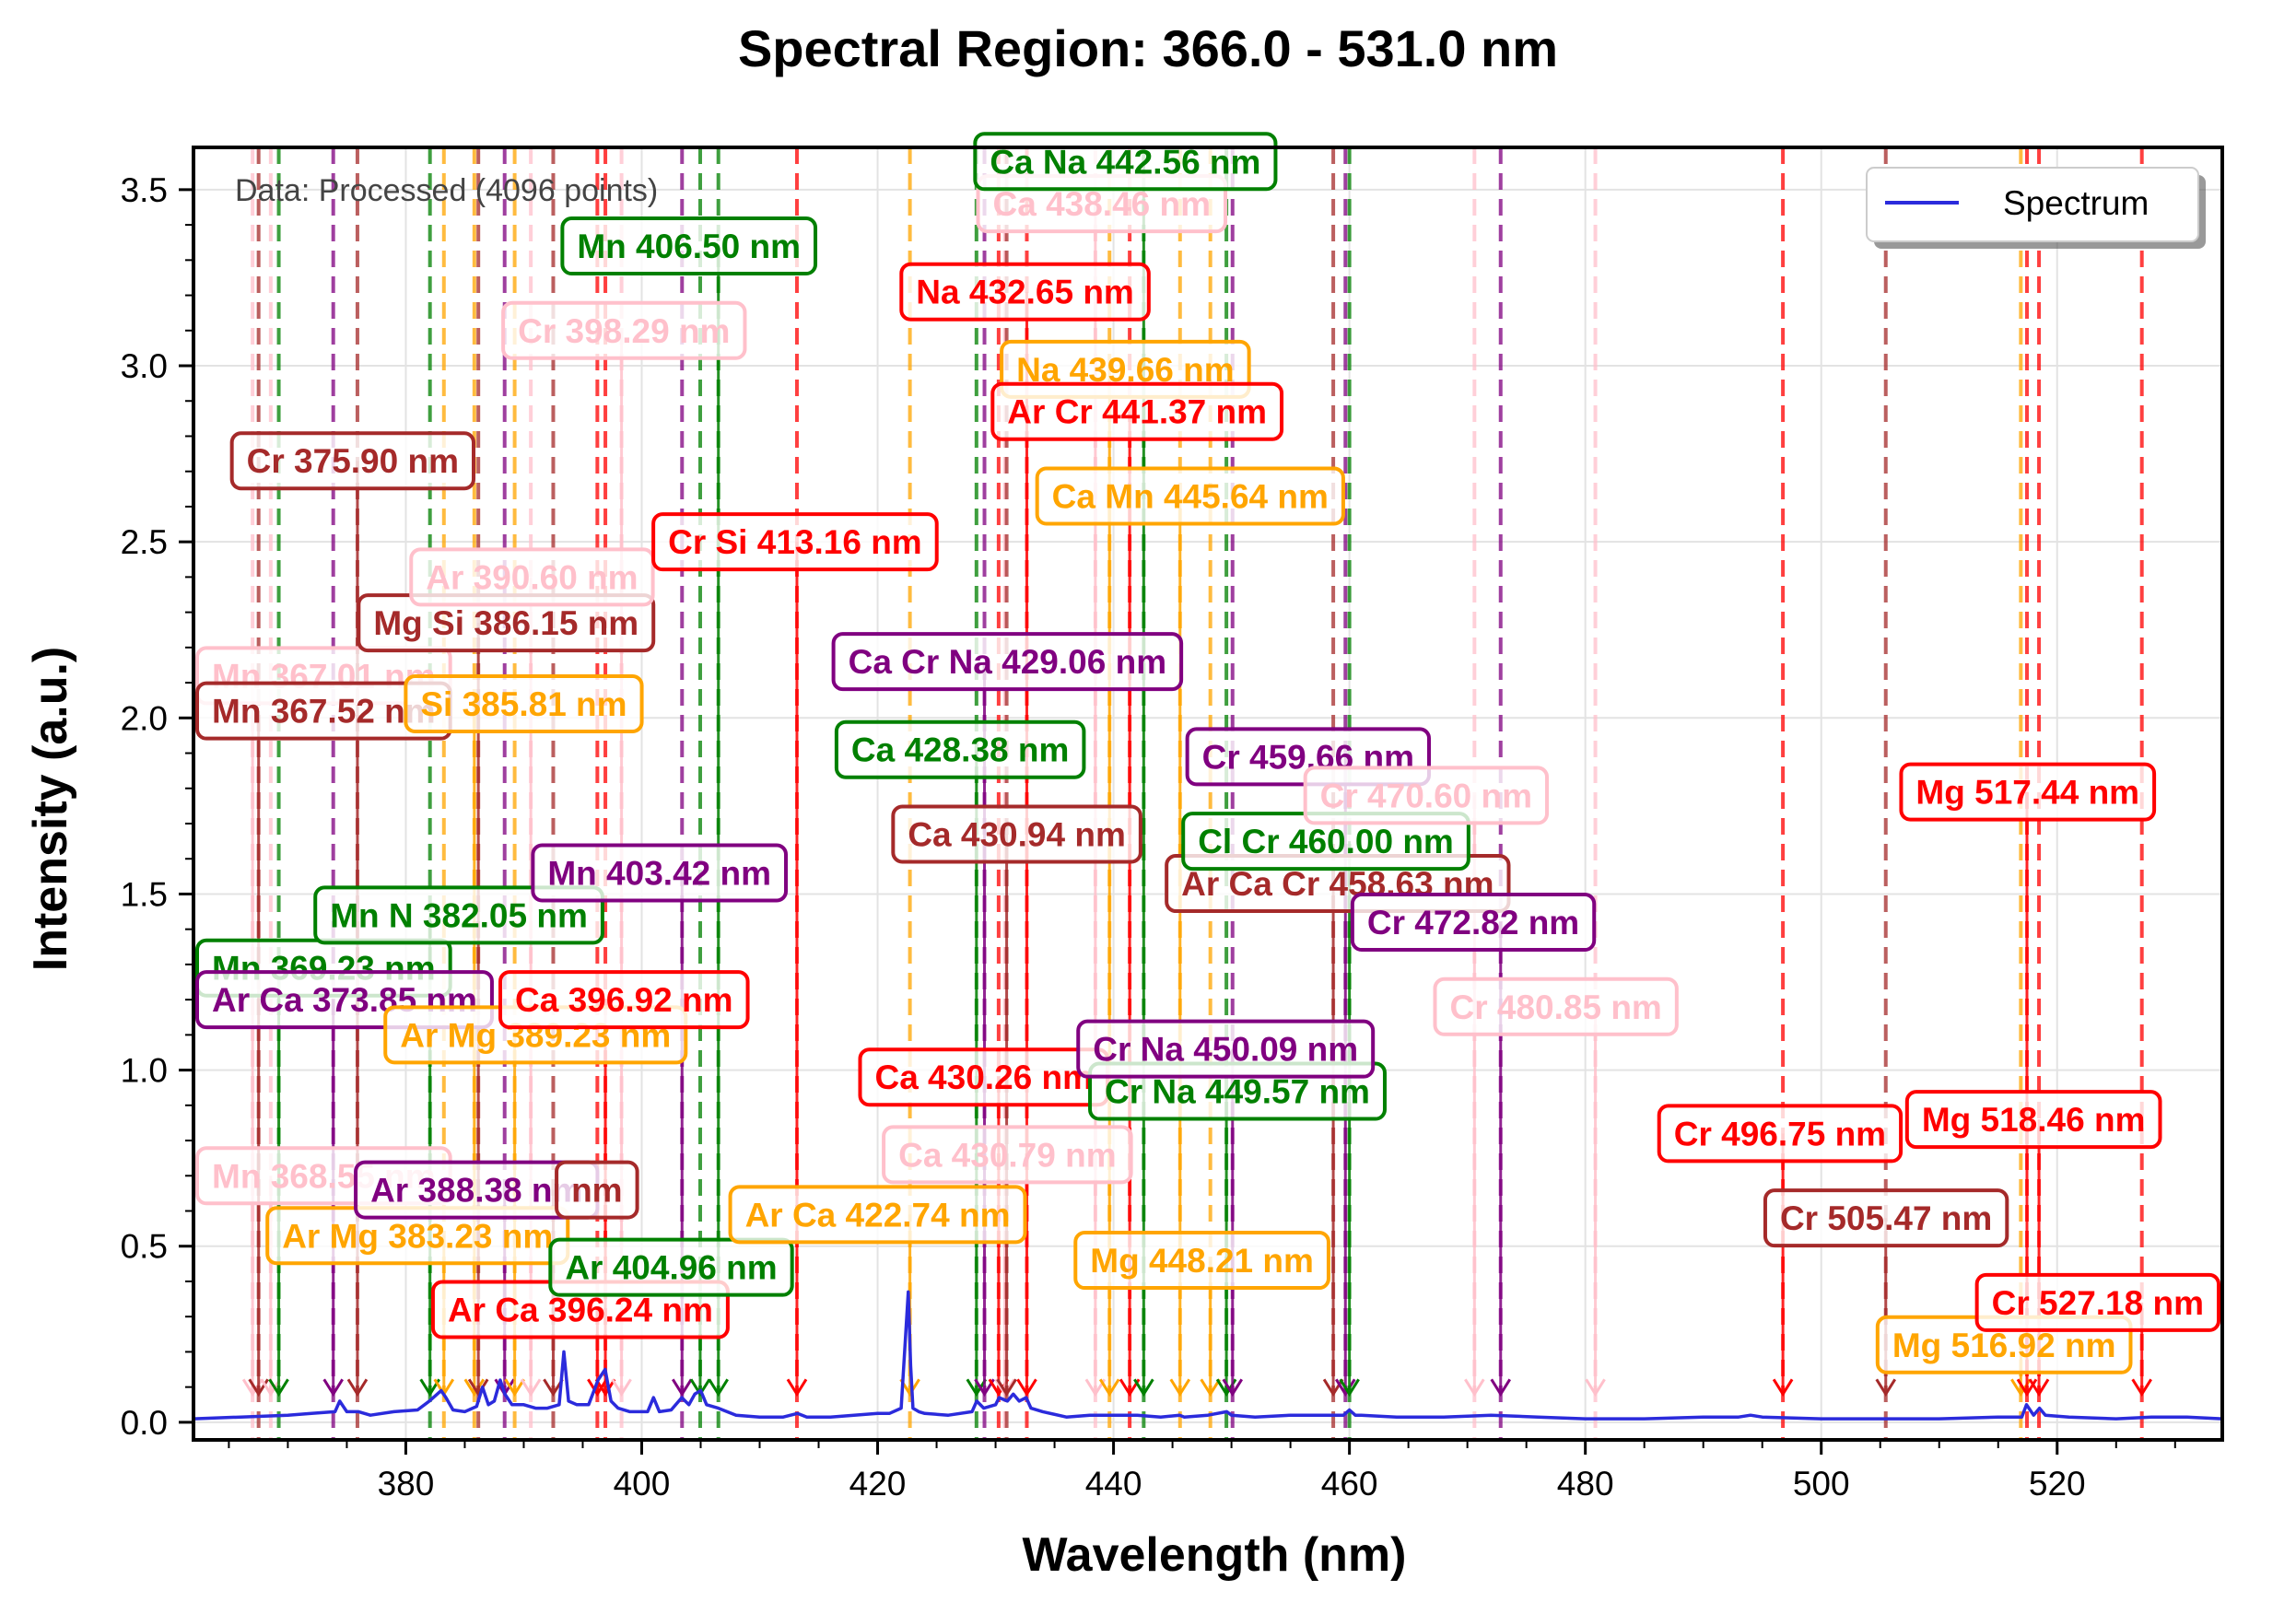  Describe the element at coordinates (1326, 841) in the screenshot. I see `annotation-text: Cl Cr 460.00 nm` at that location.